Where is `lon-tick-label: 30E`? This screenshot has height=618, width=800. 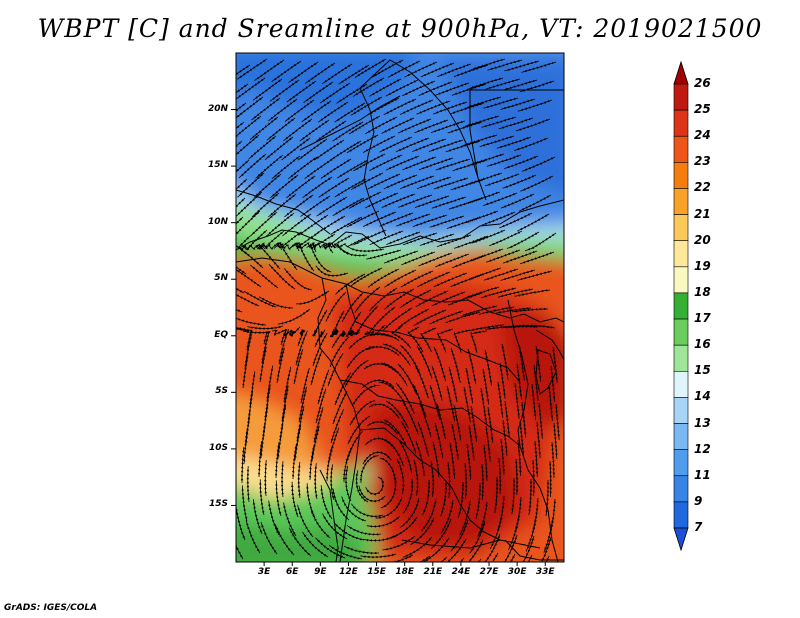
lon-tick-label: 30E is located at coordinates (517, 572).